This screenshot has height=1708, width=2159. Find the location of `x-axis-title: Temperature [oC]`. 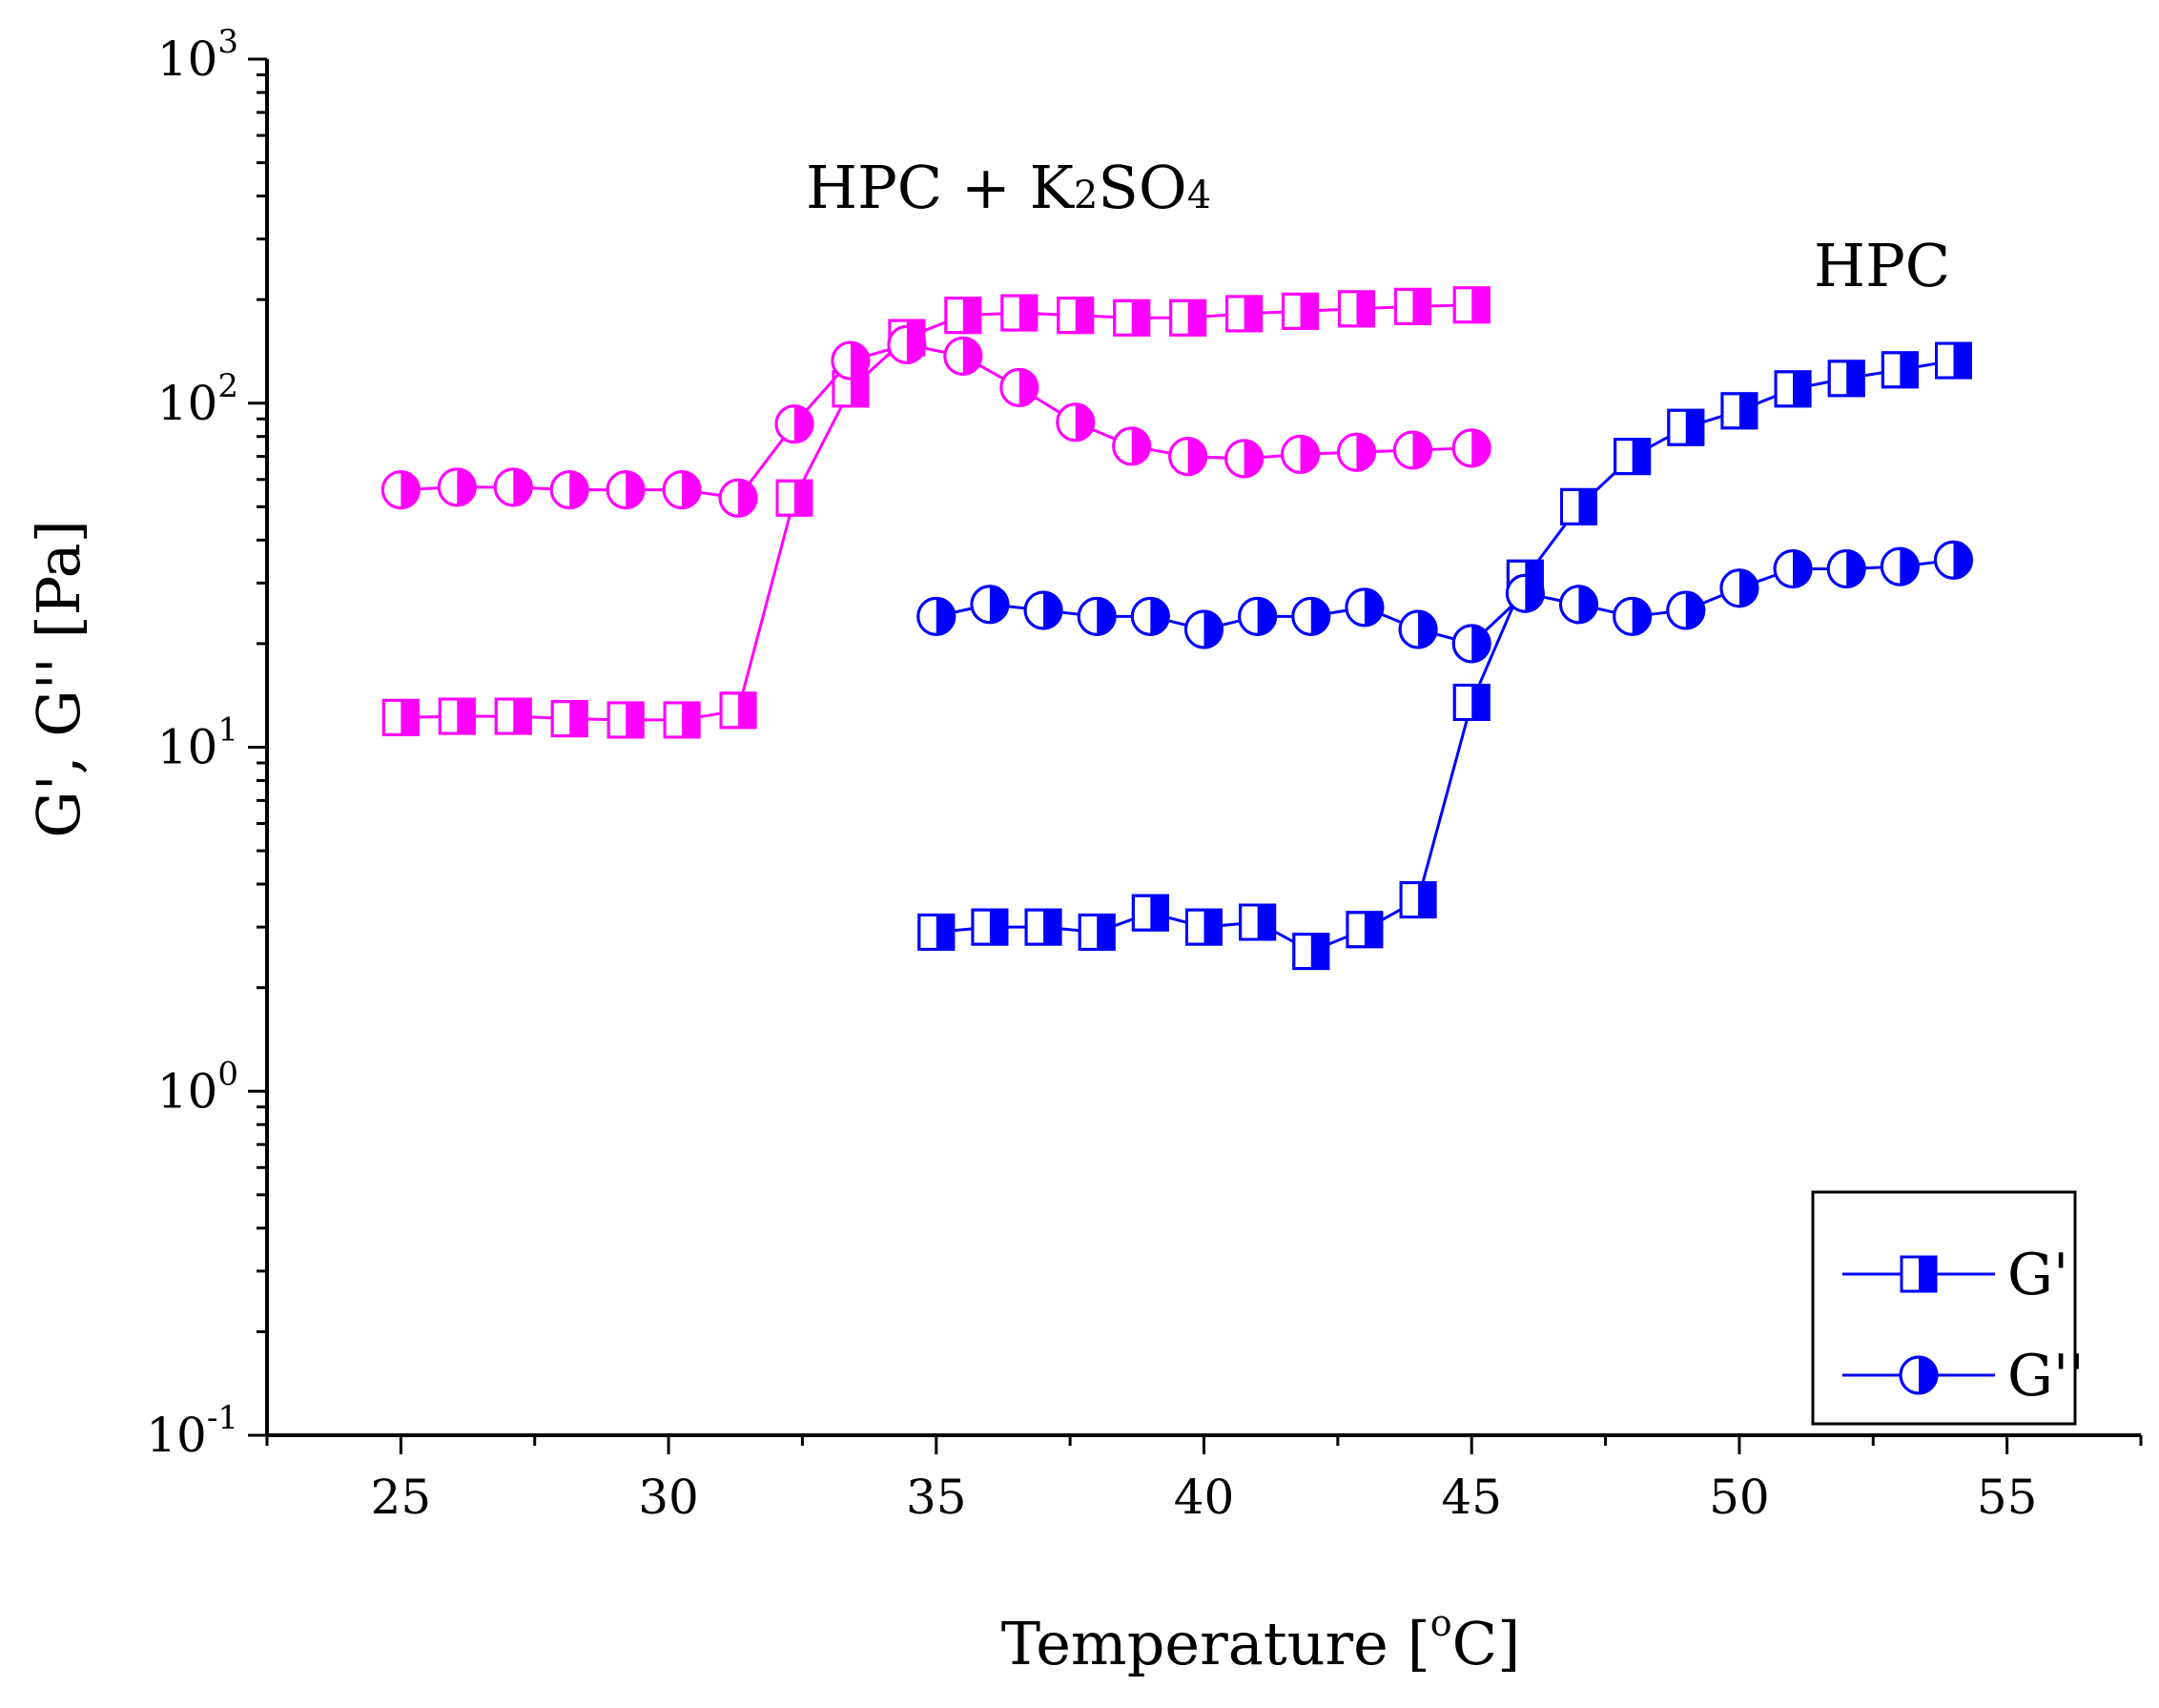

x-axis-title: Temperature [oC] is located at coordinates (1261, 1640).